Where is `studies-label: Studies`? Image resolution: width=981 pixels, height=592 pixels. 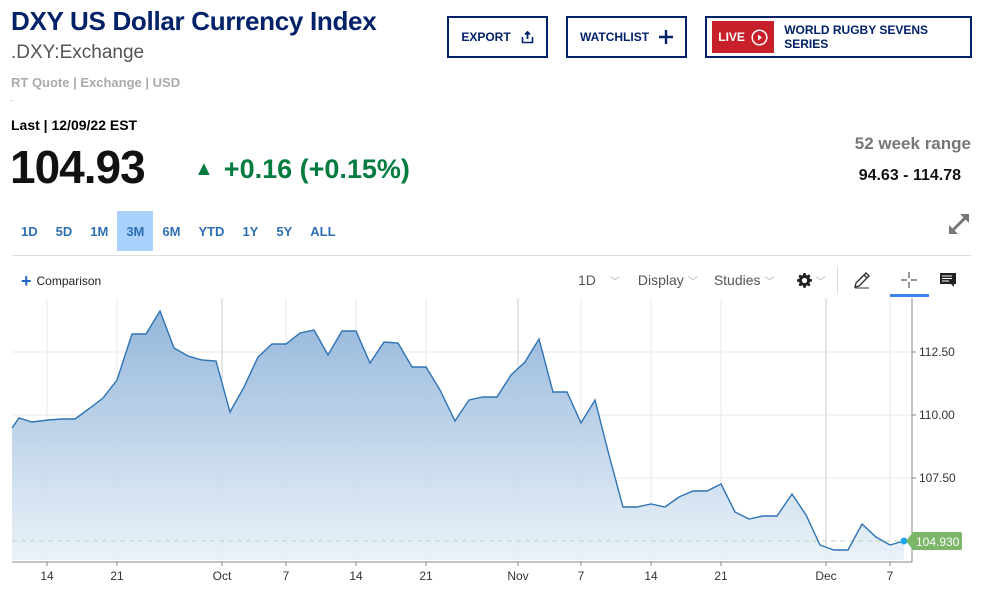 studies-label: Studies is located at coordinates (737, 280).